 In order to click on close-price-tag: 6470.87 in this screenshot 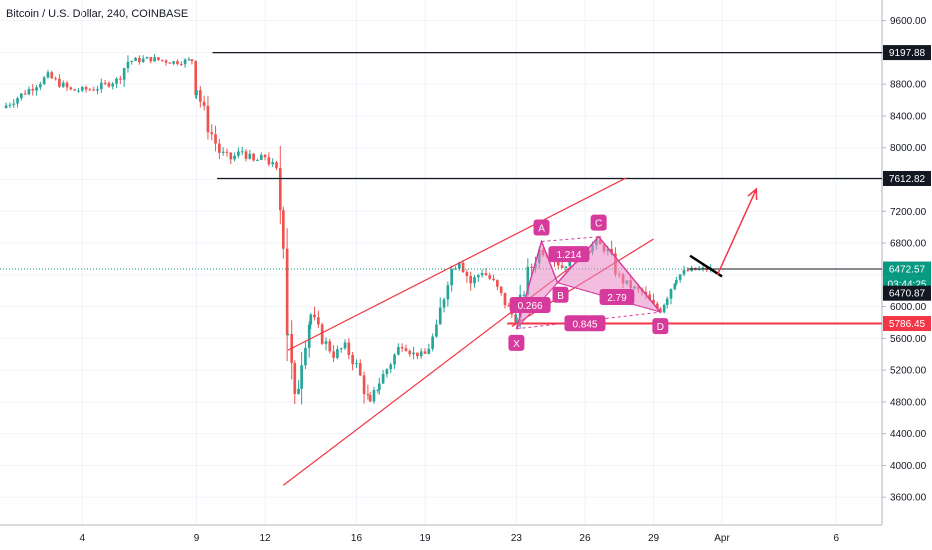, I will do `click(907, 293)`.